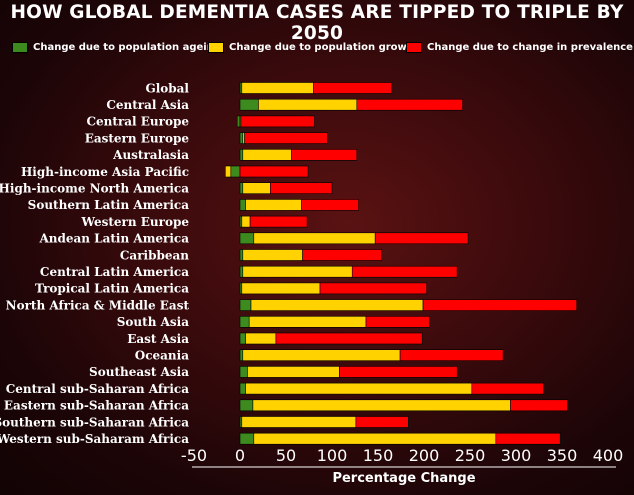  What do you see at coordinates (414, 47) in the screenshot?
I see `legend-swatch-prevalence` at bounding box center [414, 47].